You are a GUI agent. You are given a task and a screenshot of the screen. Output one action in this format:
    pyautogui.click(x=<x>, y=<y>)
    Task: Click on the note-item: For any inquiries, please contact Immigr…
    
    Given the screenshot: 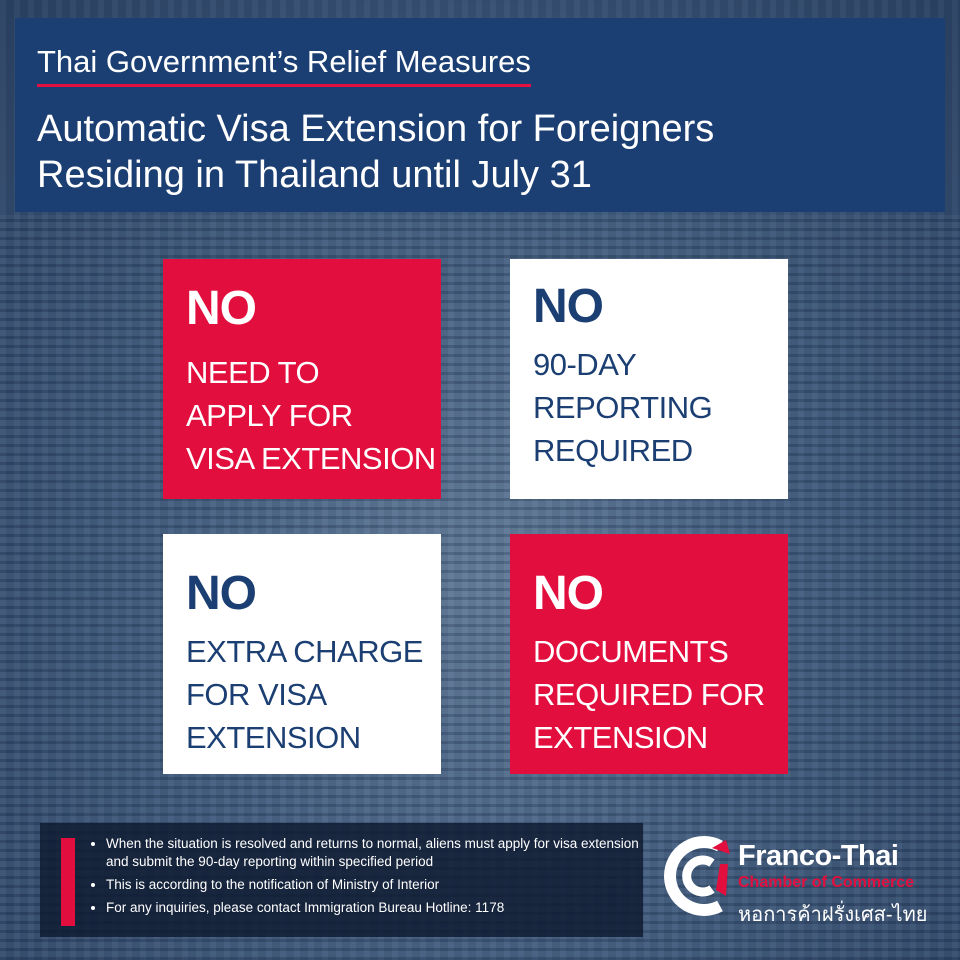 What is the action you would take?
    pyautogui.click(x=374, y=908)
    